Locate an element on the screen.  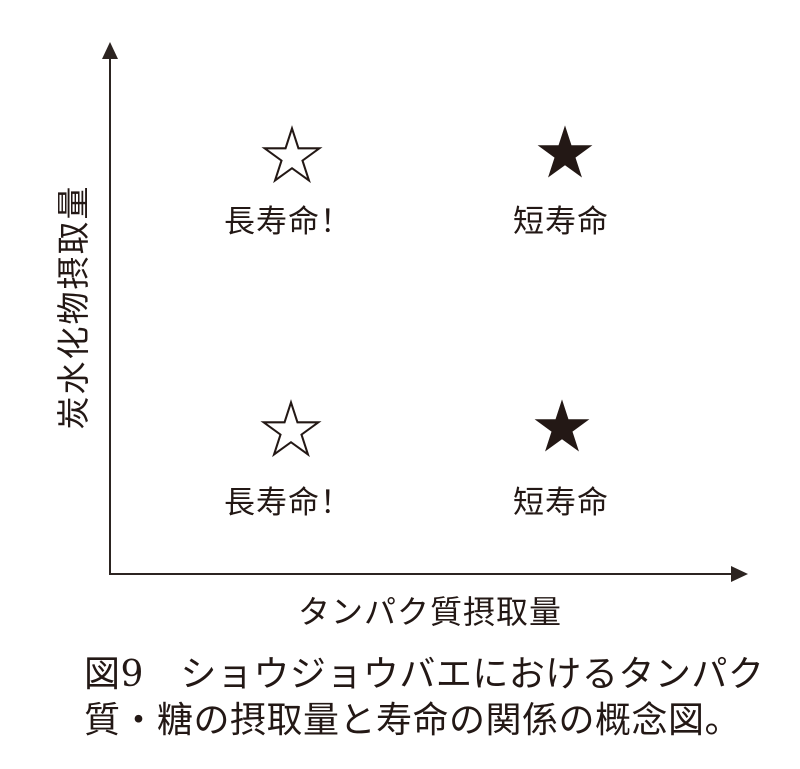
y-axis-arrowhead-icon is located at coordinates (110, 50).